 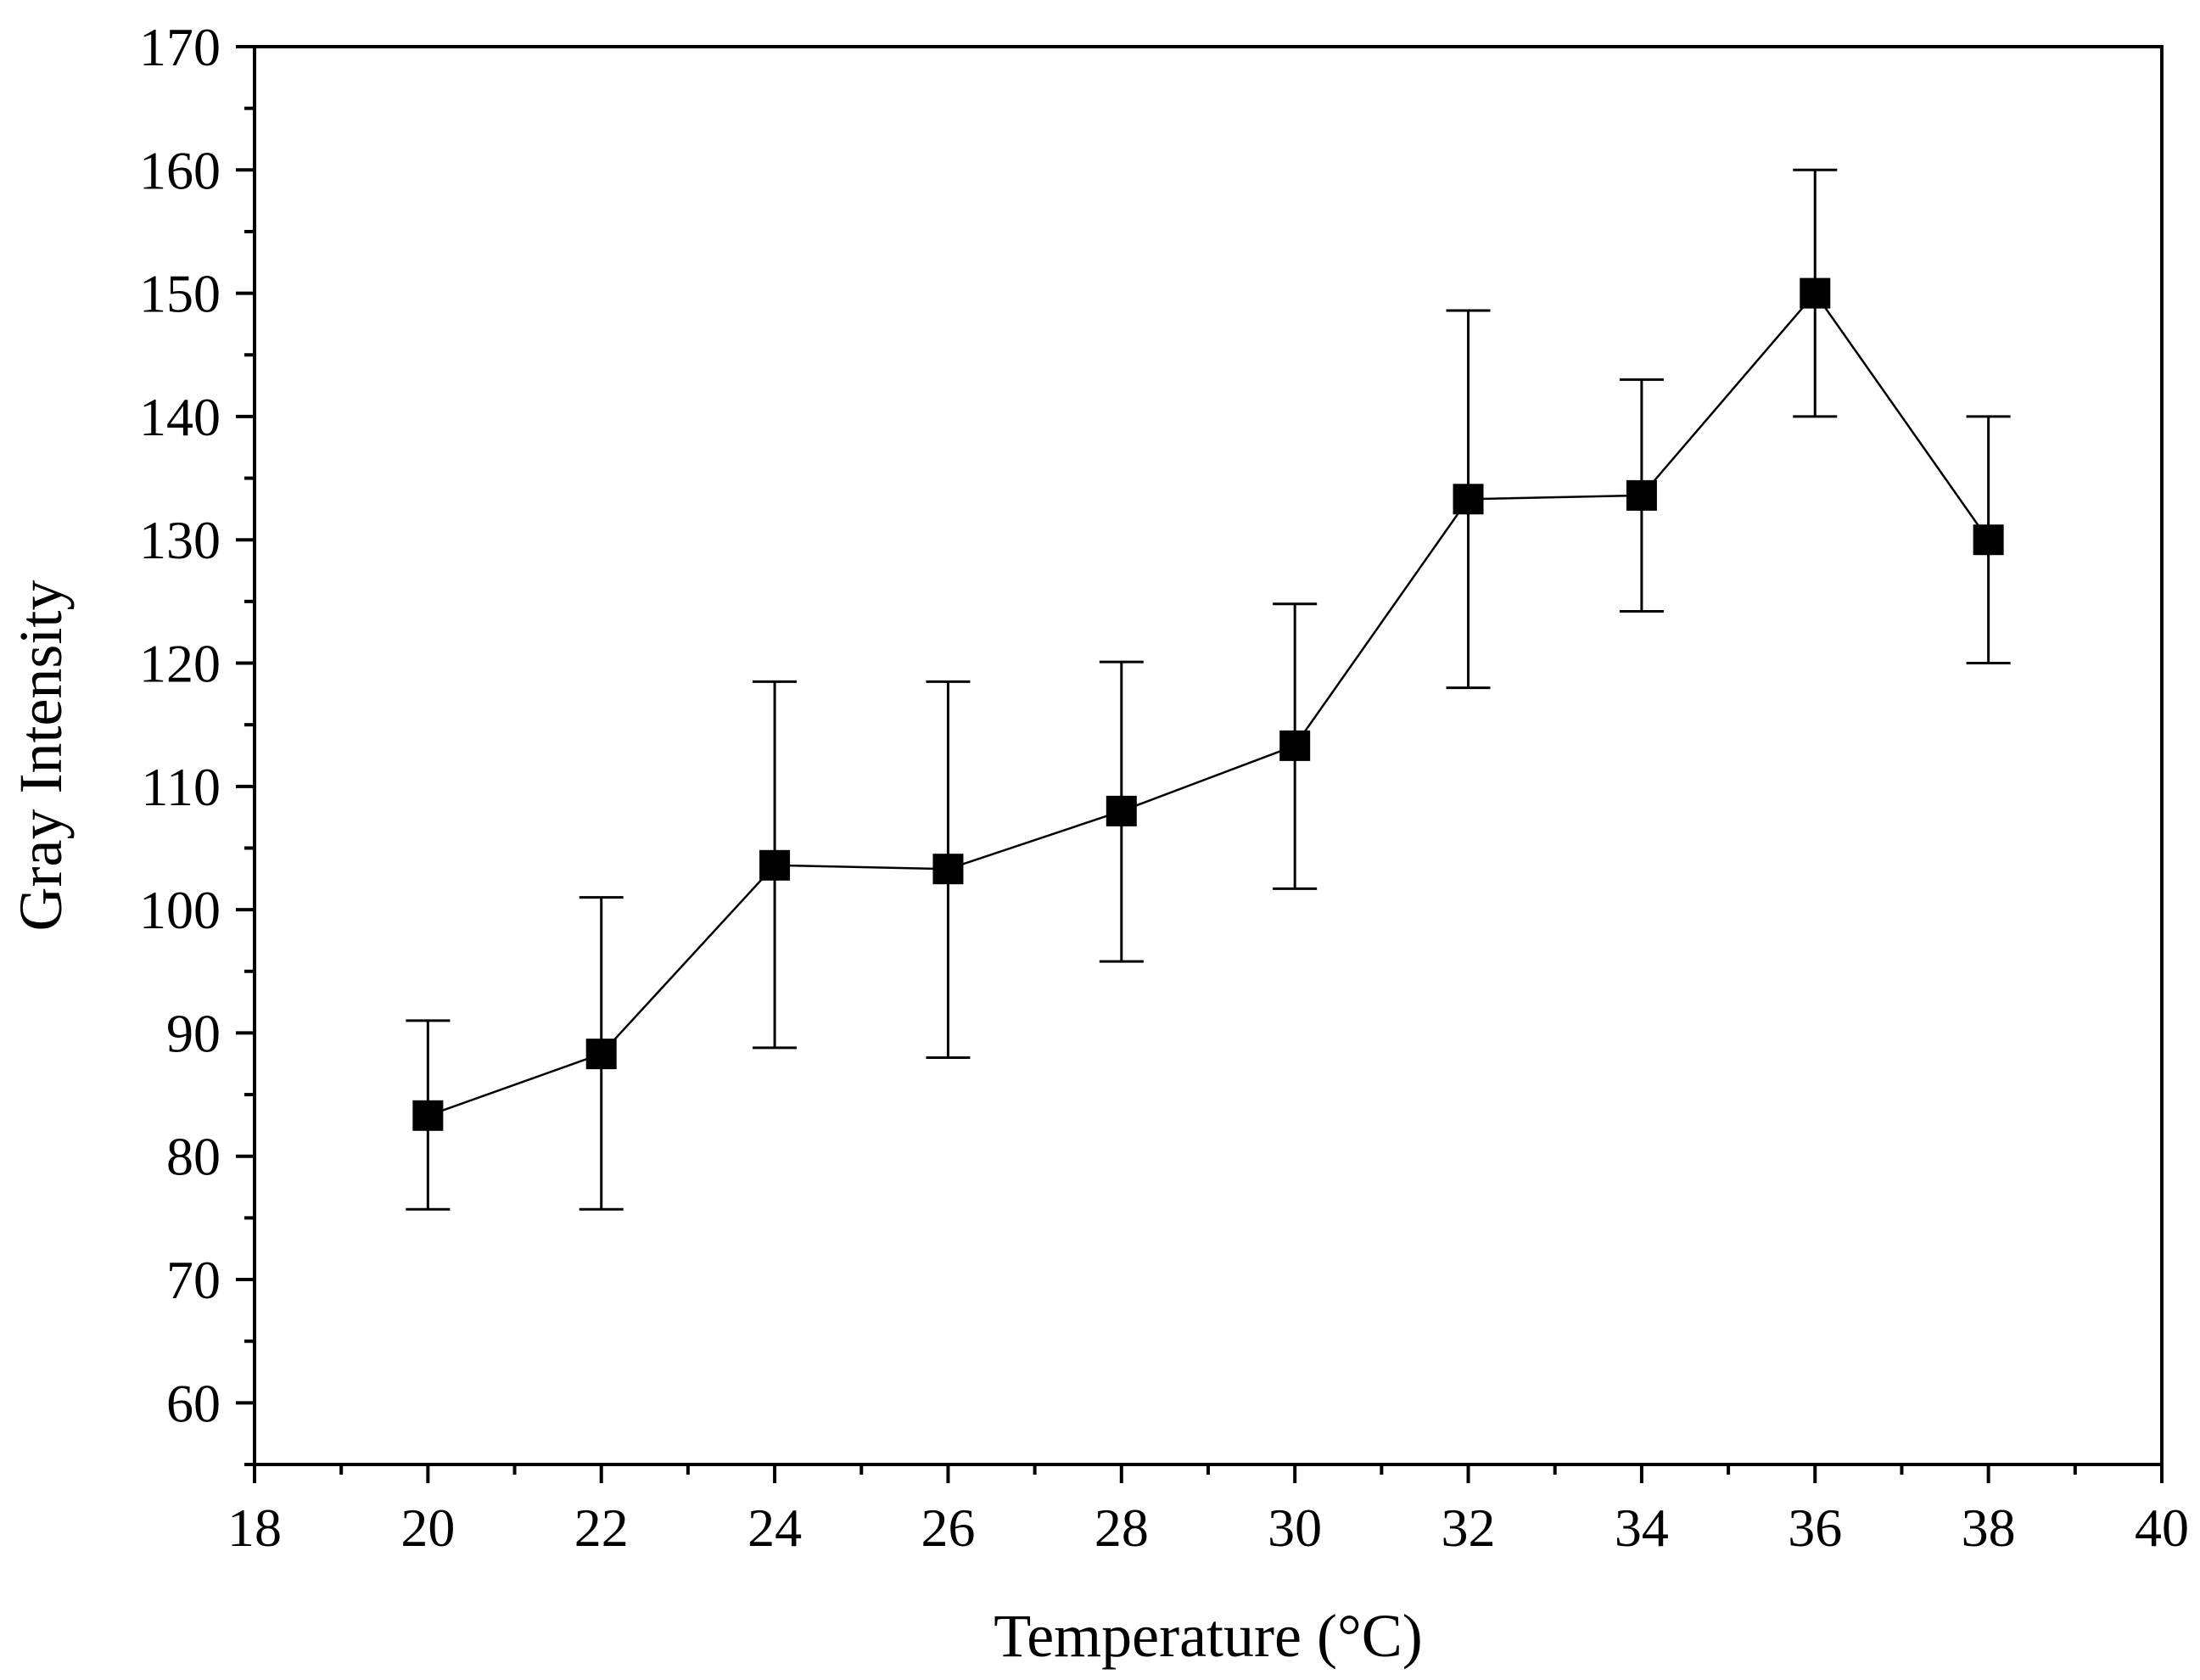 What do you see at coordinates (601, 1528) in the screenshot?
I see `x-tick-label: 22` at bounding box center [601, 1528].